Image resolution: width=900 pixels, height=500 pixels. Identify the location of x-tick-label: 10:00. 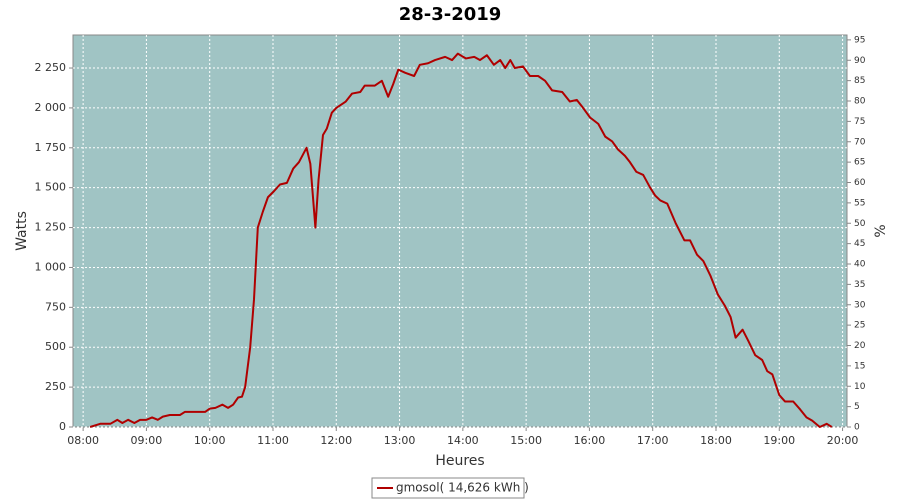
(210, 440).